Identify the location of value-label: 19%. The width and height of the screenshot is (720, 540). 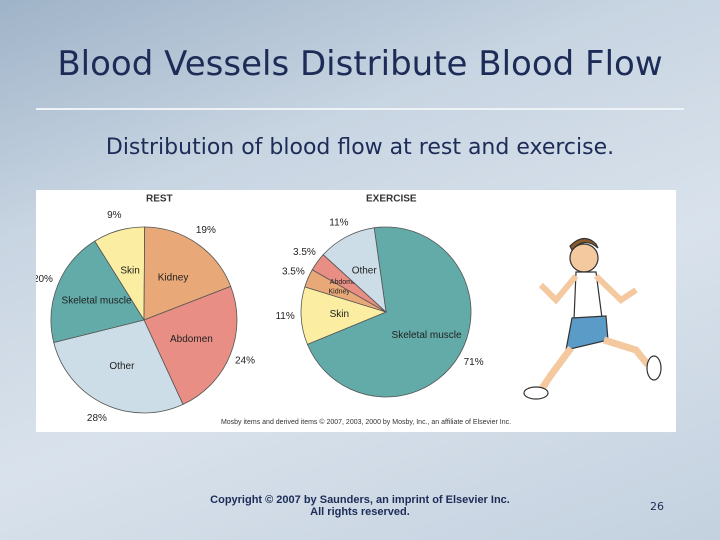
(206, 230).